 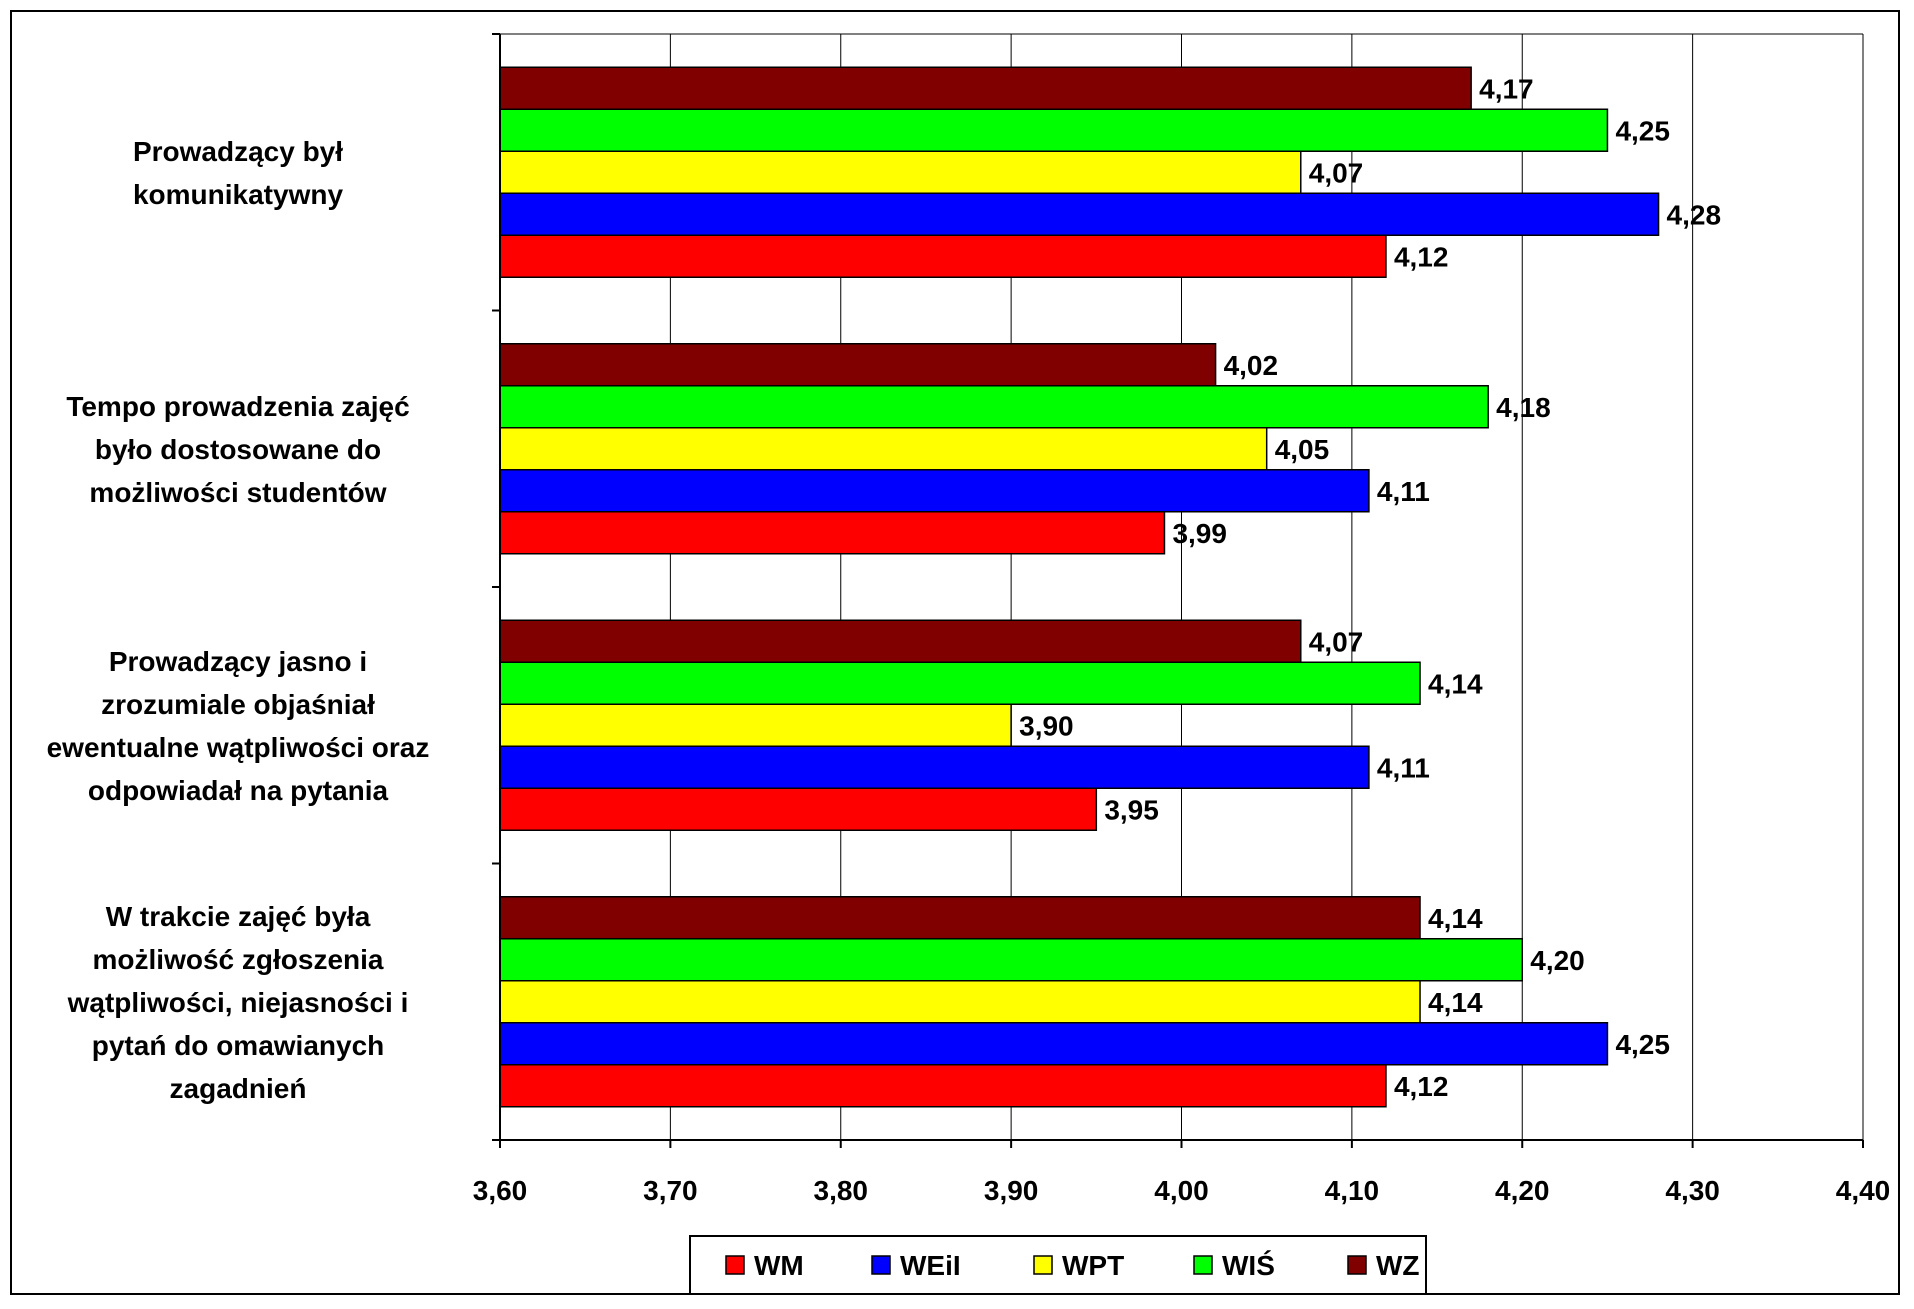 I want to click on category-label: było dostosowane do, so click(x=238, y=449).